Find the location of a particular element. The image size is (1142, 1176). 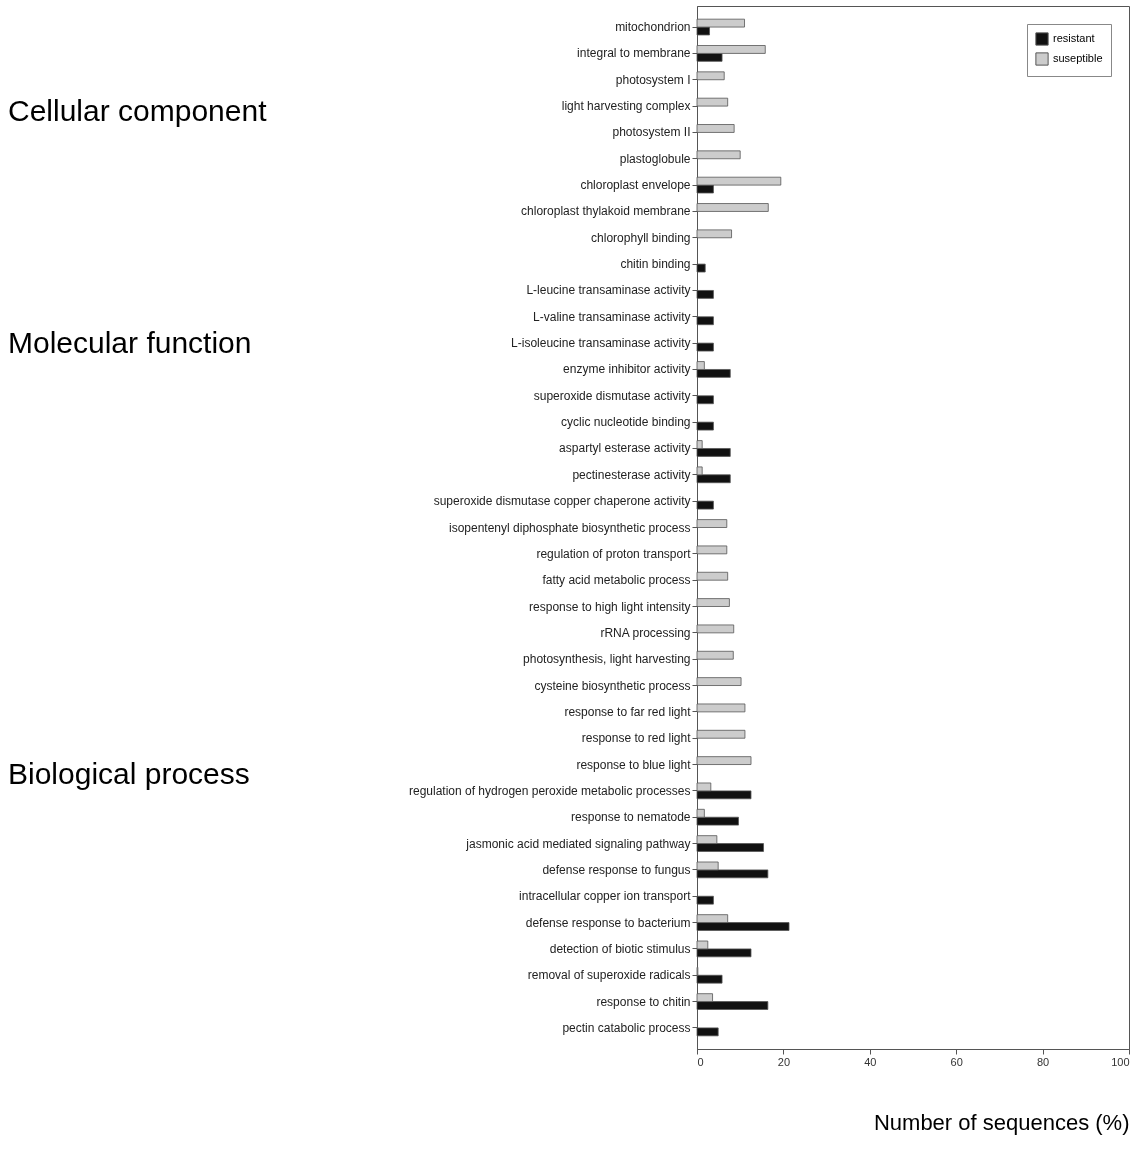

y-tick-label: enzyme inhibitor activity is located at coordinates (627, 369).